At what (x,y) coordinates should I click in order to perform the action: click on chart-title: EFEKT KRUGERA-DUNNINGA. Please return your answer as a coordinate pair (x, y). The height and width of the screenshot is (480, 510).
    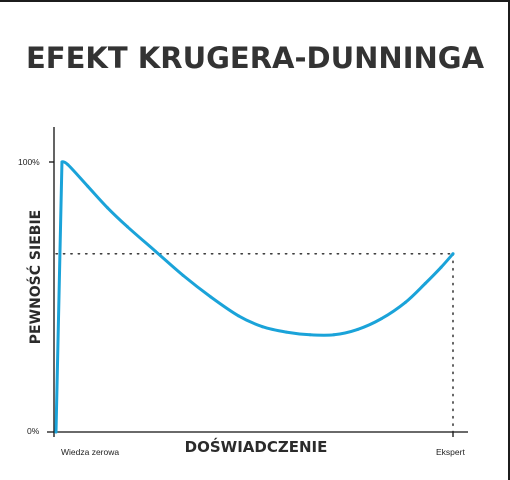
    Looking at the image, I should click on (255, 58).